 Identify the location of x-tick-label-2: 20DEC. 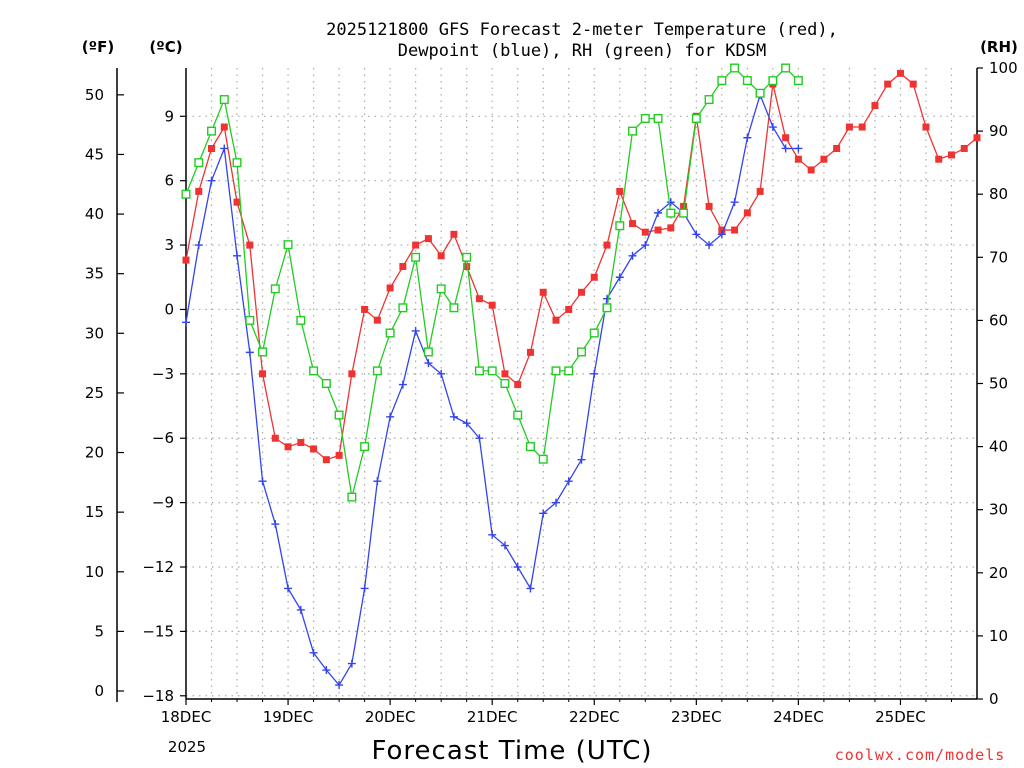
(390, 717).